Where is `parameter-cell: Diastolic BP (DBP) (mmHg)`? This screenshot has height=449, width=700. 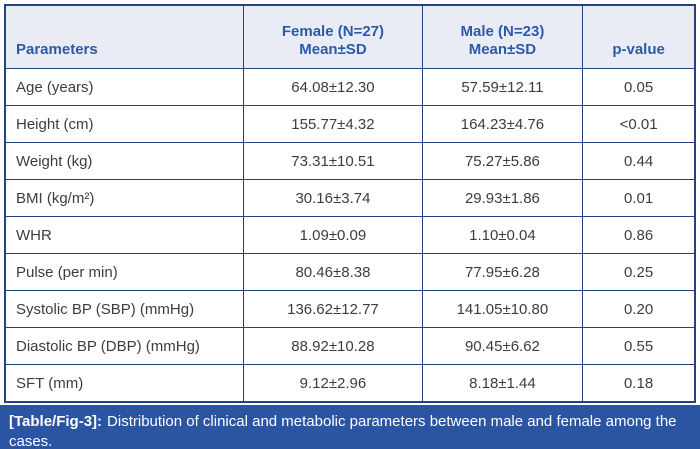 parameter-cell: Diastolic BP (DBP) (mmHg) is located at coordinates (124, 346).